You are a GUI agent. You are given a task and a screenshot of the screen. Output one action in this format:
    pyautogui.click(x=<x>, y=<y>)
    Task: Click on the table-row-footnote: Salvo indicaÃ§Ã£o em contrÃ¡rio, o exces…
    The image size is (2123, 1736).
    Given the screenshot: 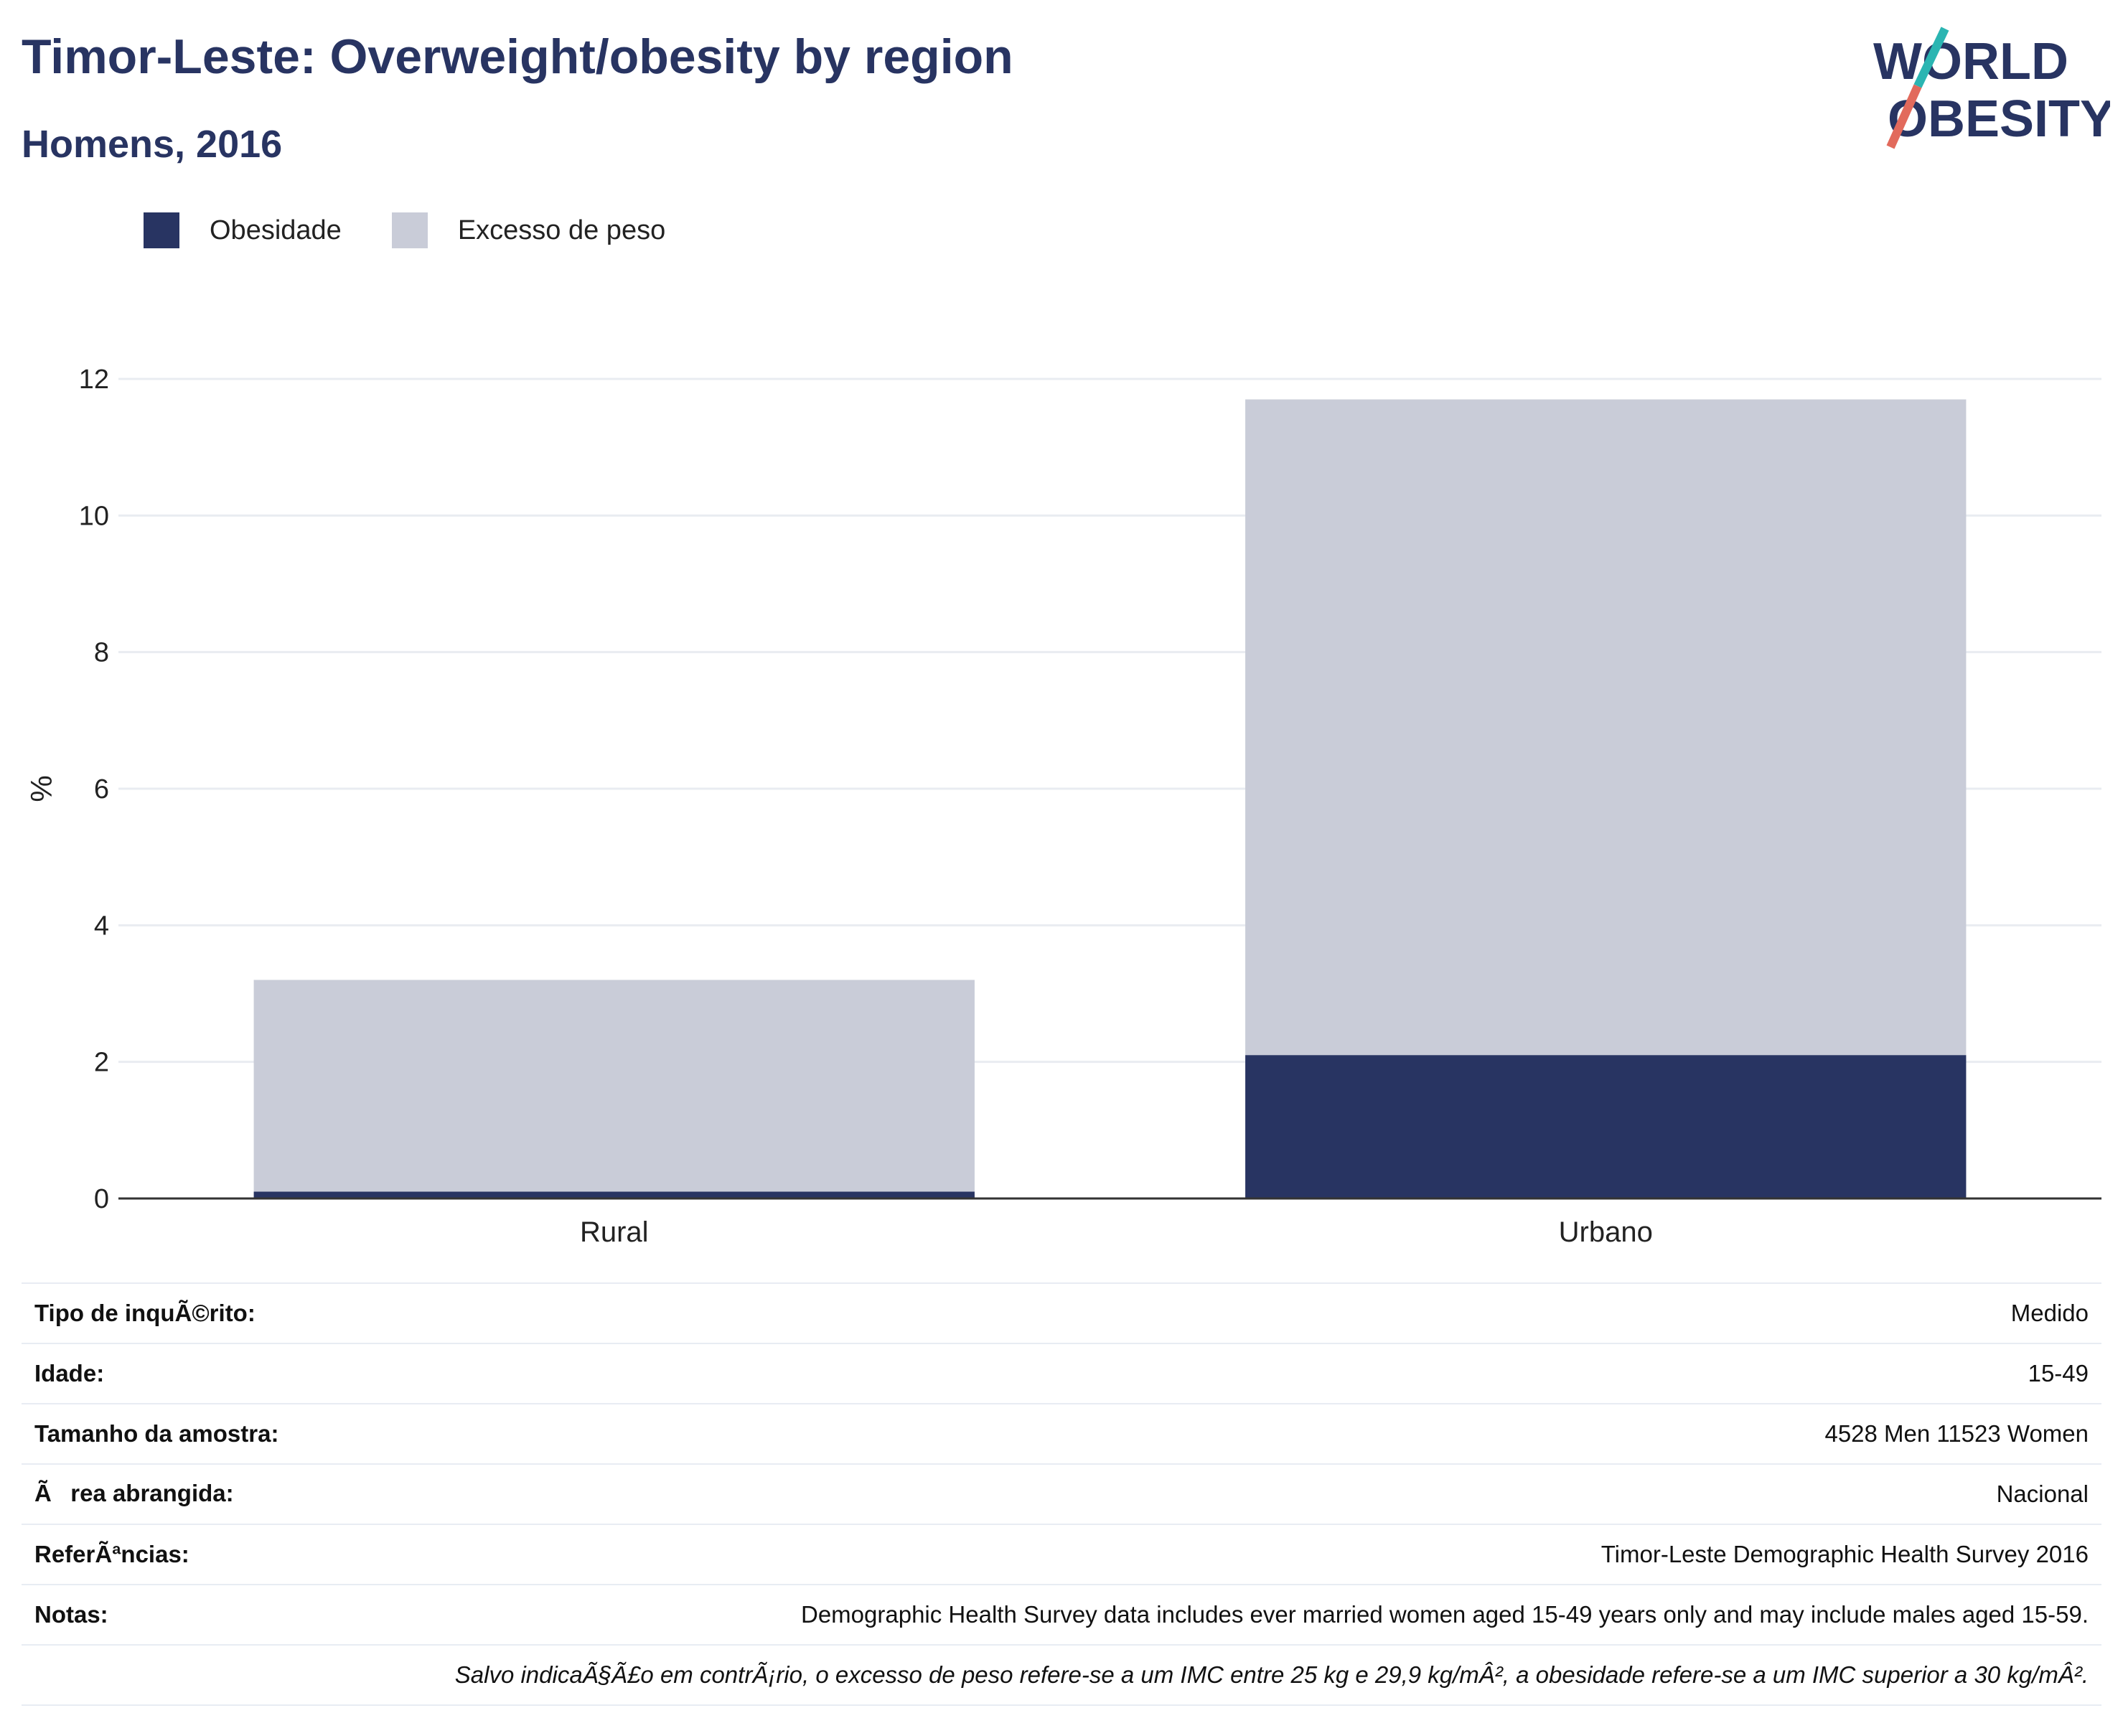 What is the action you would take?
    pyautogui.click(x=1061, y=1675)
    